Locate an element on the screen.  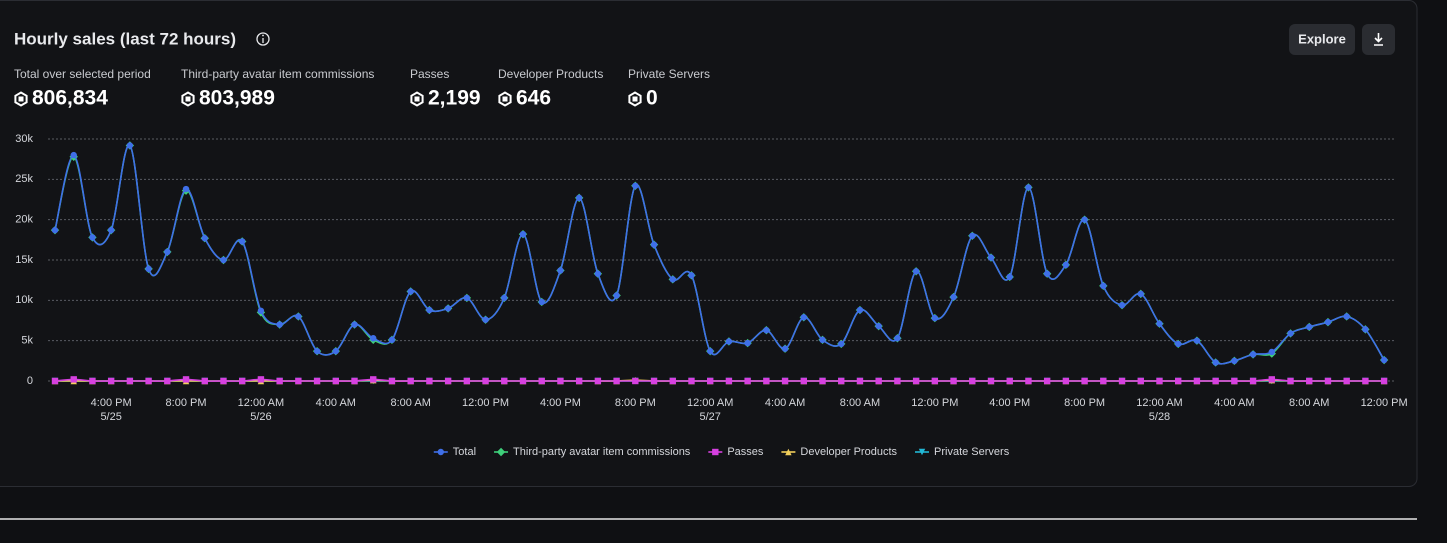
x-tick-label: 12:00 PM is located at coordinates (934, 403).